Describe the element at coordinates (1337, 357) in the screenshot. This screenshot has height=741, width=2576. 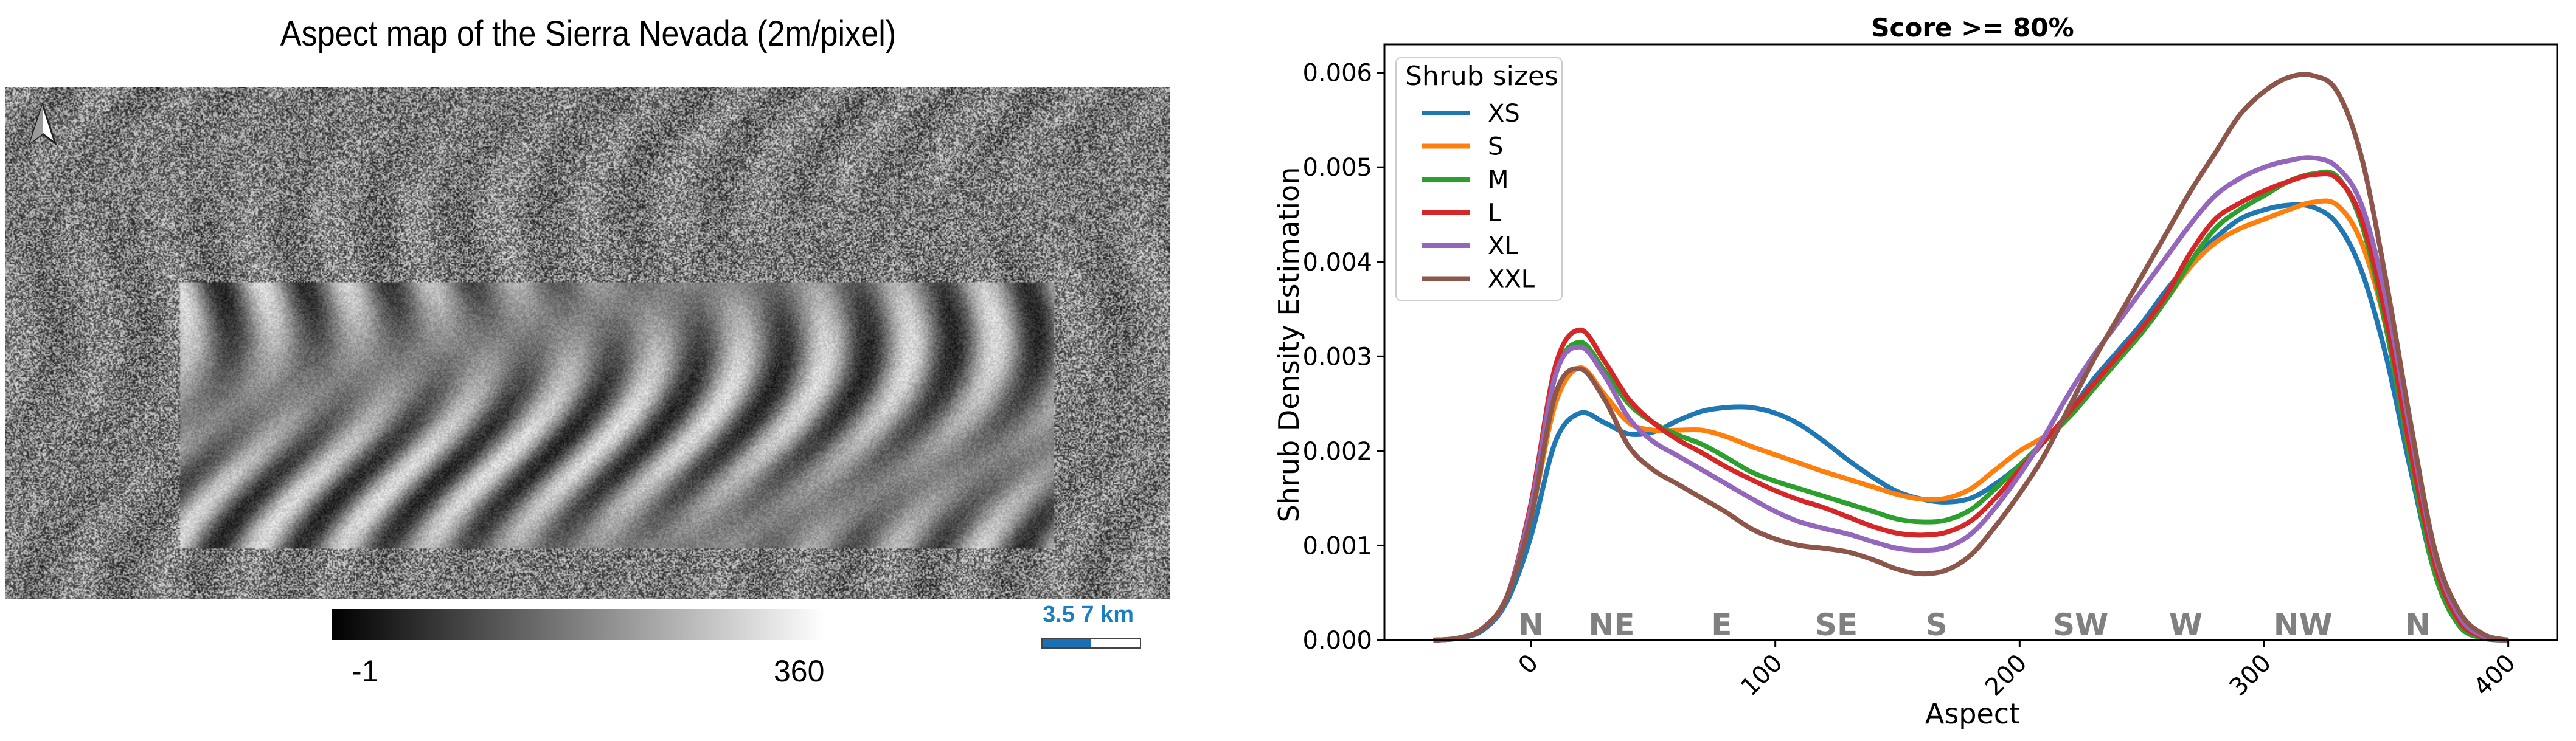
I see `y-tick-label: 0.003` at that location.